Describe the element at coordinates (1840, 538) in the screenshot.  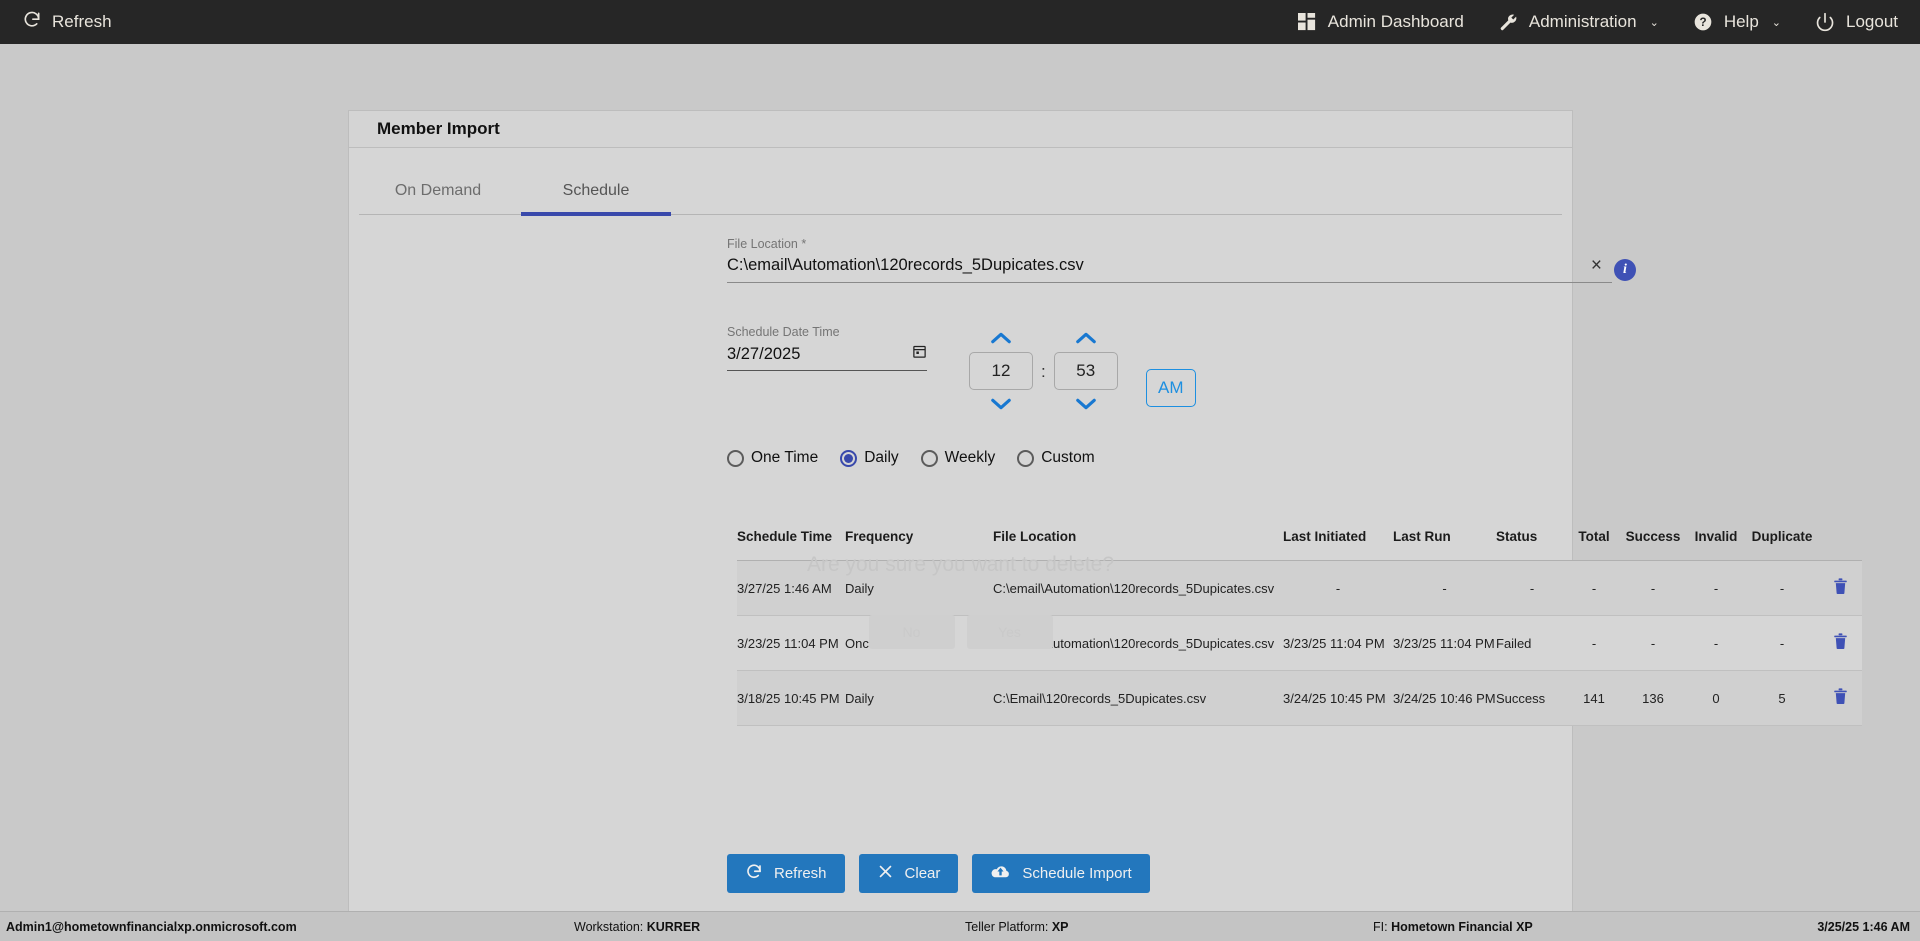
I see `col-delete` at that location.